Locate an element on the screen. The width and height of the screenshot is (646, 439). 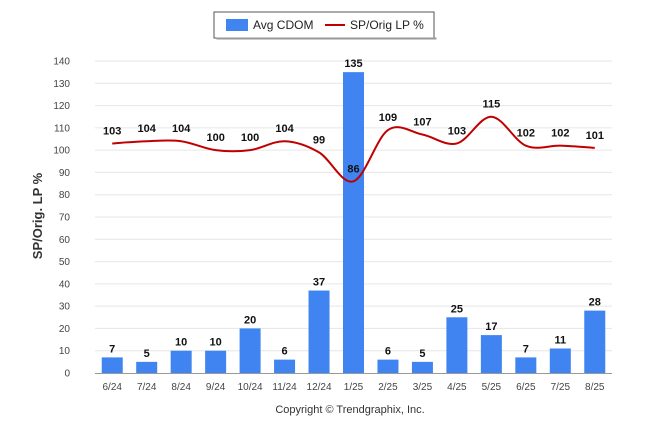
y-tick-label: 50 is located at coordinates (65, 262).